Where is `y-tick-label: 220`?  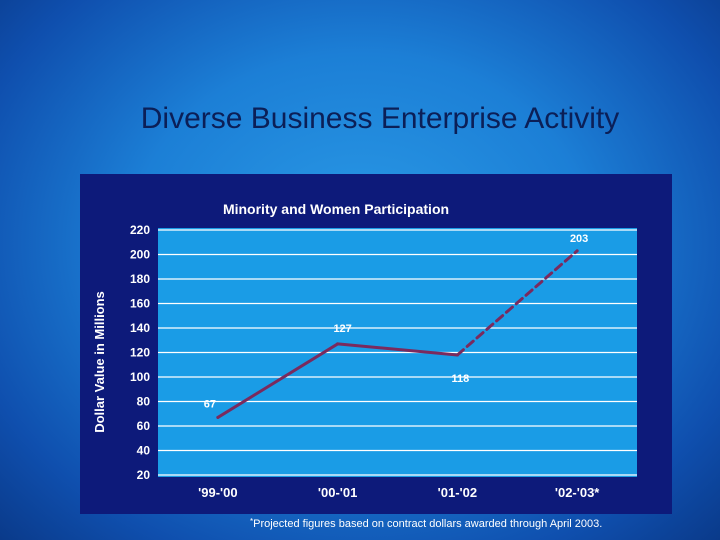 y-tick-label: 220 is located at coordinates (140, 230).